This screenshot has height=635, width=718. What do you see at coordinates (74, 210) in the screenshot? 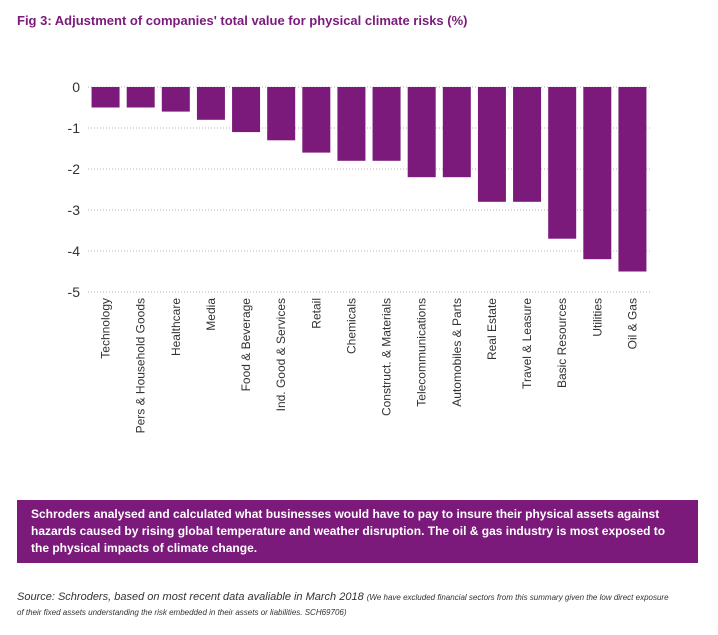
I see `y-tick-label: -3` at bounding box center [74, 210].